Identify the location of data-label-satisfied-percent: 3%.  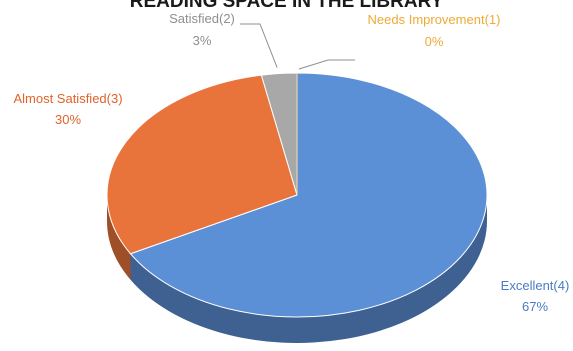
(202, 40).